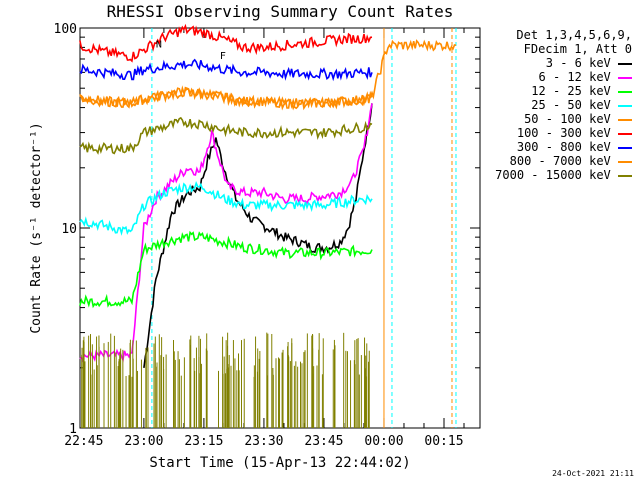 This screenshot has width=640, height=480. I want to click on x-tick-label: 23:30, so click(263, 441).